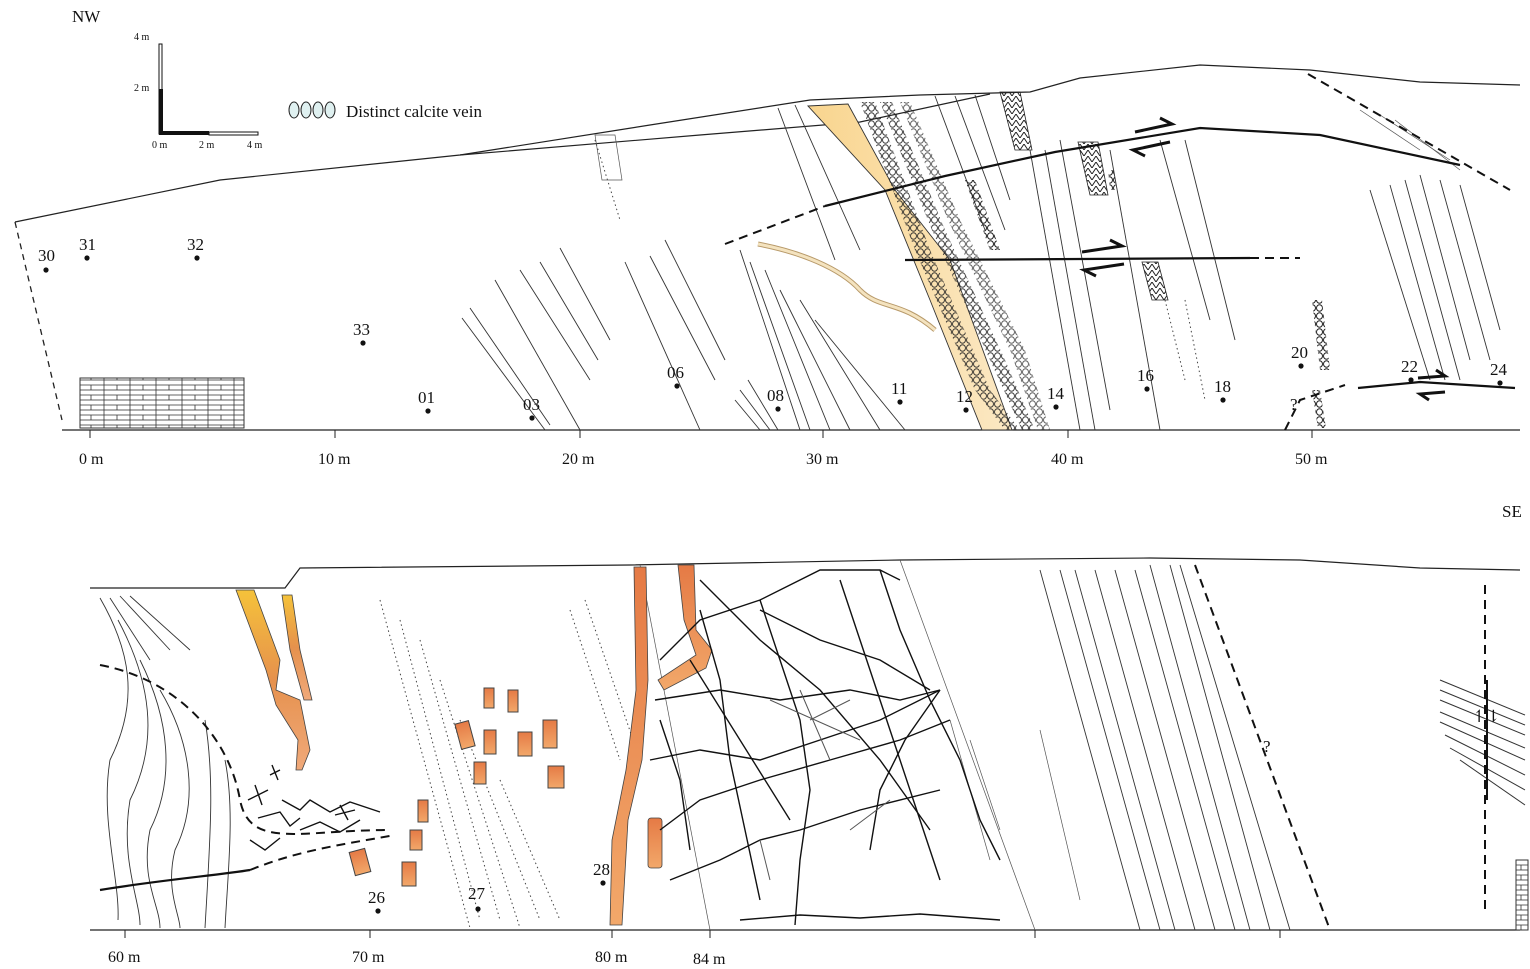  What do you see at coordinates (361, 329) in the screenshot?
I see `sample-label: 33` at bounding box center [361, 329].